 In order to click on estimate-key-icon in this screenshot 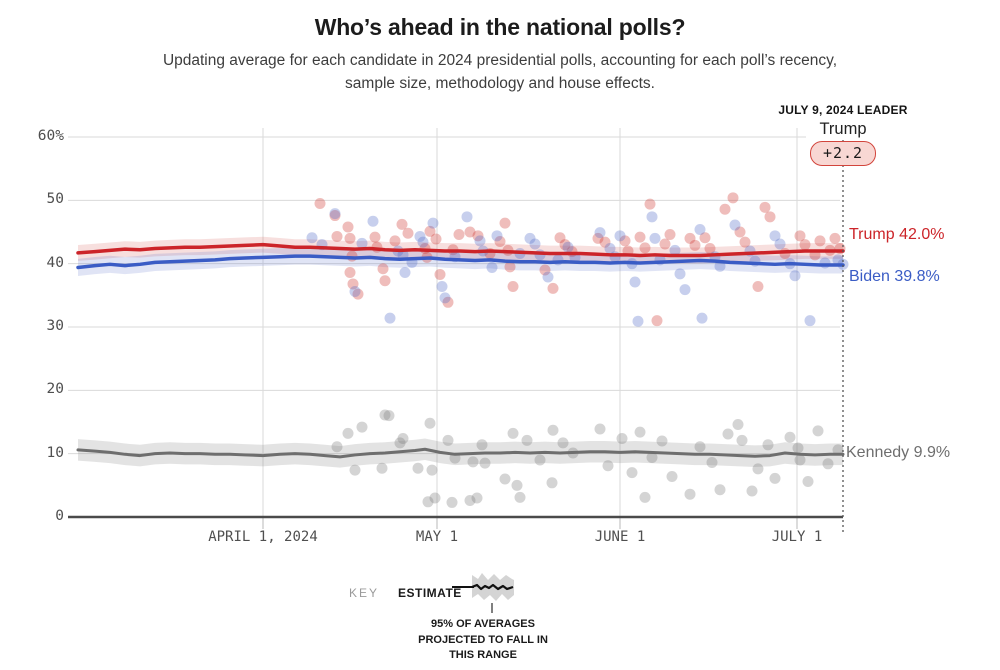, I will do `click(483, 593)`.